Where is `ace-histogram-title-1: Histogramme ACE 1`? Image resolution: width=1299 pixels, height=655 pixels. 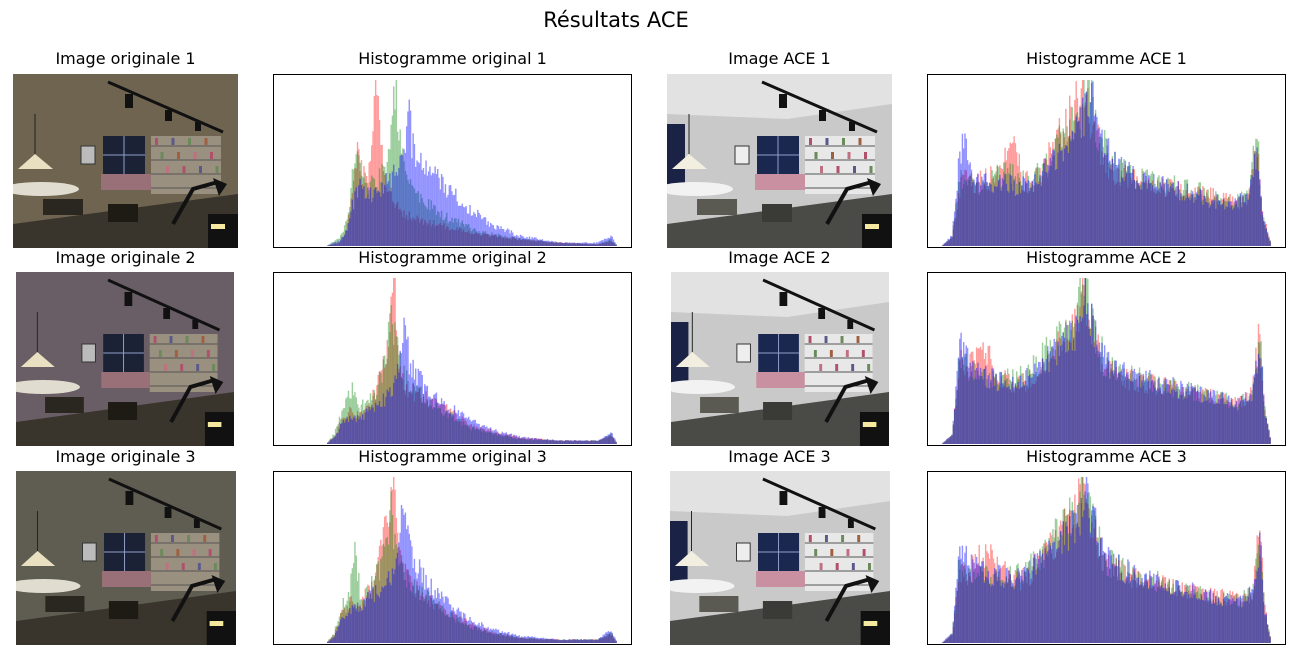 ace-histogram-title-1: Histogramme ACE 1 is located at coordinates (1106, 58).